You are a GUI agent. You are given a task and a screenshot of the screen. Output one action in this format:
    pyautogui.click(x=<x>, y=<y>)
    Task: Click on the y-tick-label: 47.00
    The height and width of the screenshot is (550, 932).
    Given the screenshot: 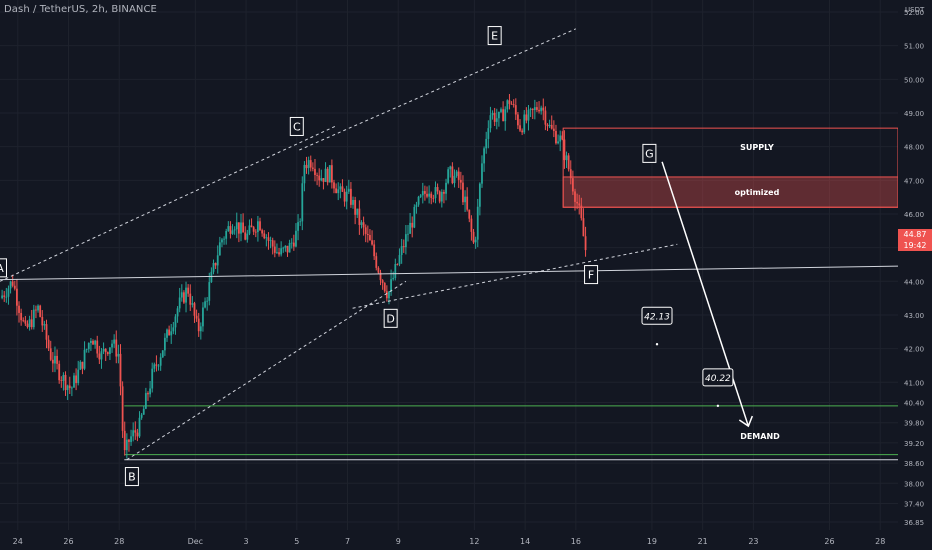 What is the action you would take?
    pyautogui.click(x=914, y=181)
    